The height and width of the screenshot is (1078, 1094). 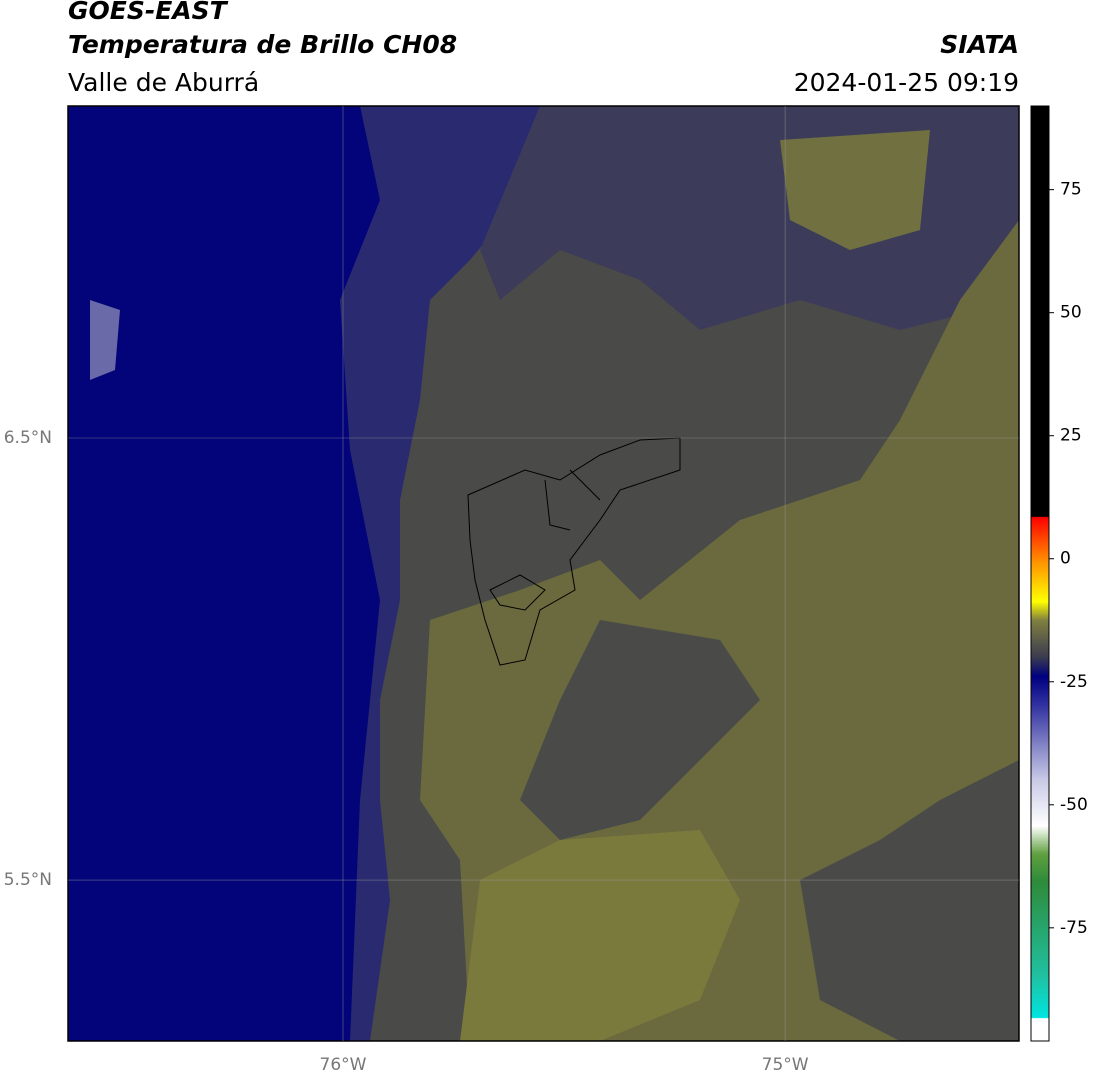 What do you see at coordinates (1071, 313) in the screenshot?
I see `colorbar-tick-label: 50` at bounding box center [1071, 313].